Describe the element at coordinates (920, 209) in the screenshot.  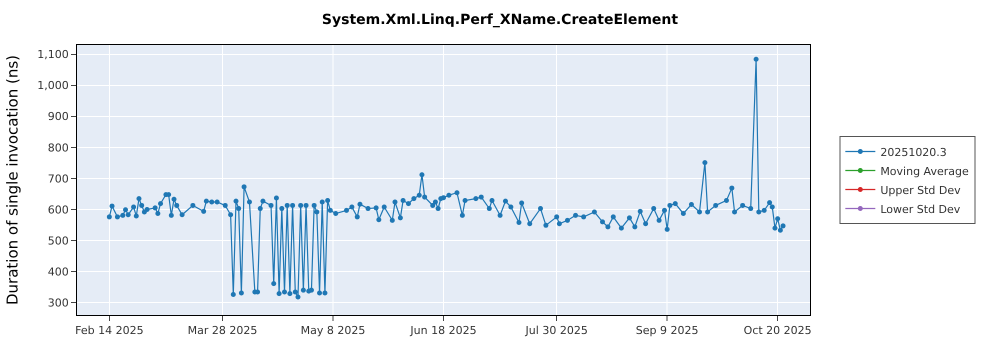
I see `legend-label: Lower Std Dev` at that location.